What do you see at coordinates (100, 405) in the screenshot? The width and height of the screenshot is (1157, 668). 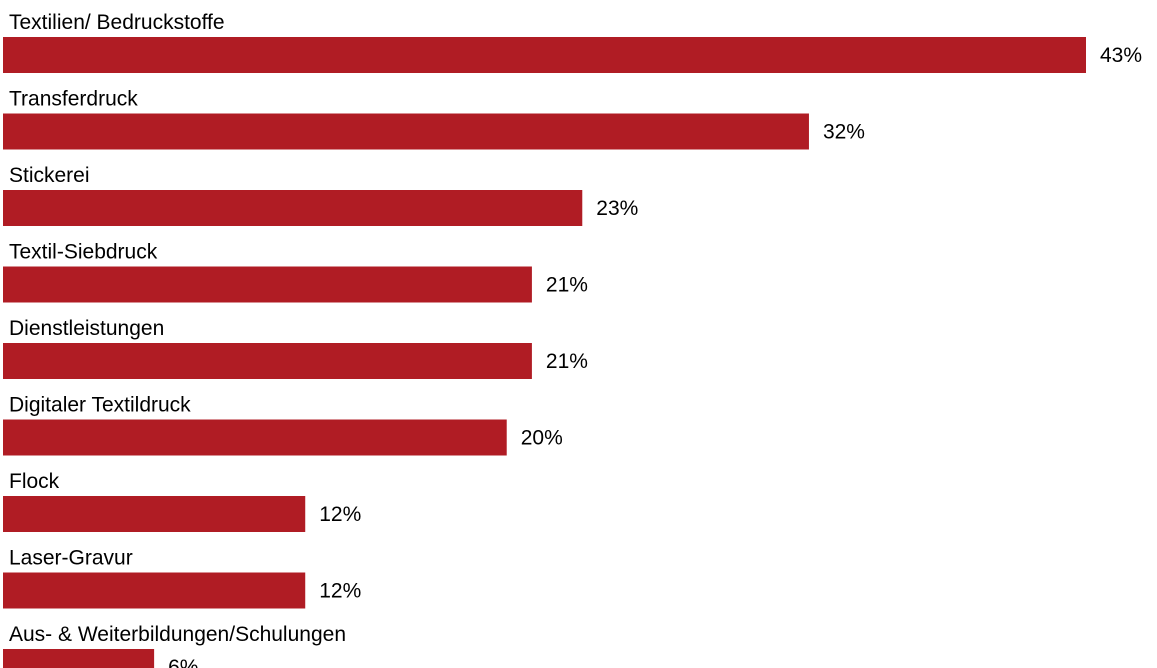 I see `category-label: Digitaler Textildruck` at bounding box center [100, 405].